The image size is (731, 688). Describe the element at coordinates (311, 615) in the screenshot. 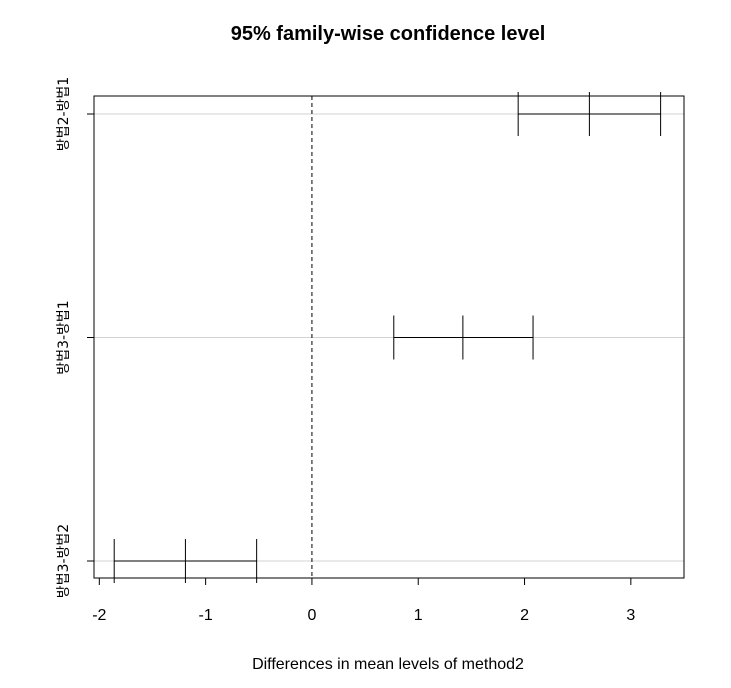

I see `x-tick-label: 0` at that location.